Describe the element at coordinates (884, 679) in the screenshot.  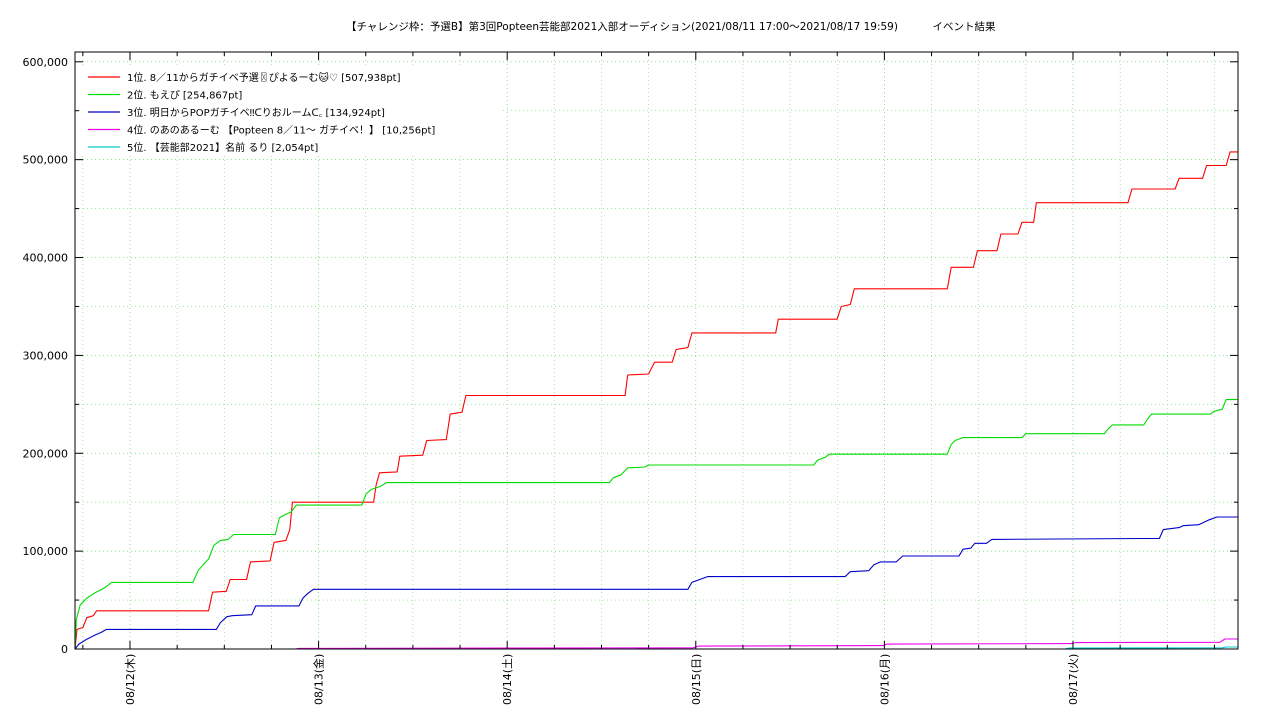
I see `x-tick-label: 08/16(月)` at that location.